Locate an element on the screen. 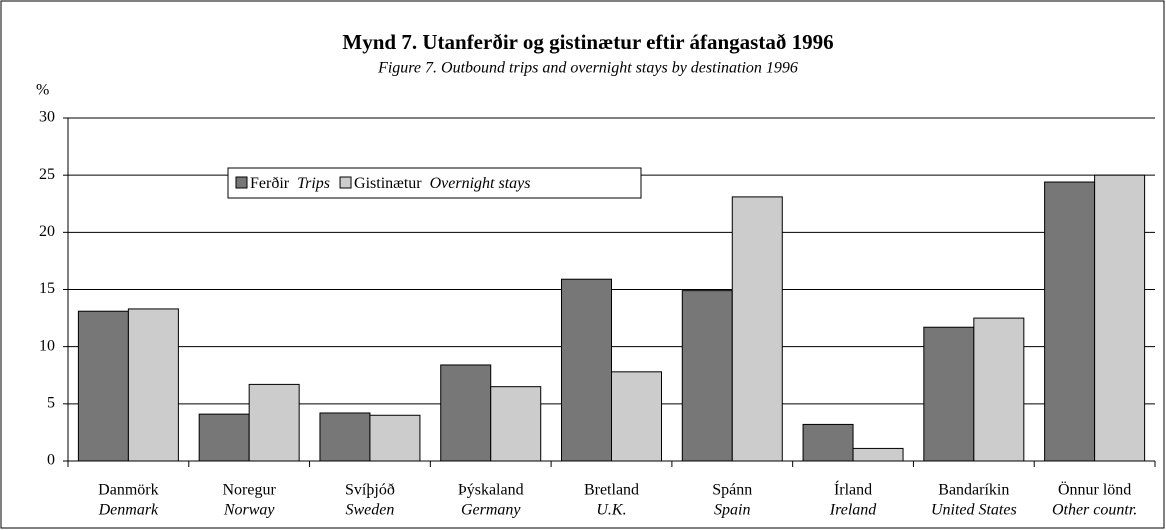 The height and width of the screenshot is (530, 1166). y-tick-label: 0 is located at coordinates (51, 460).